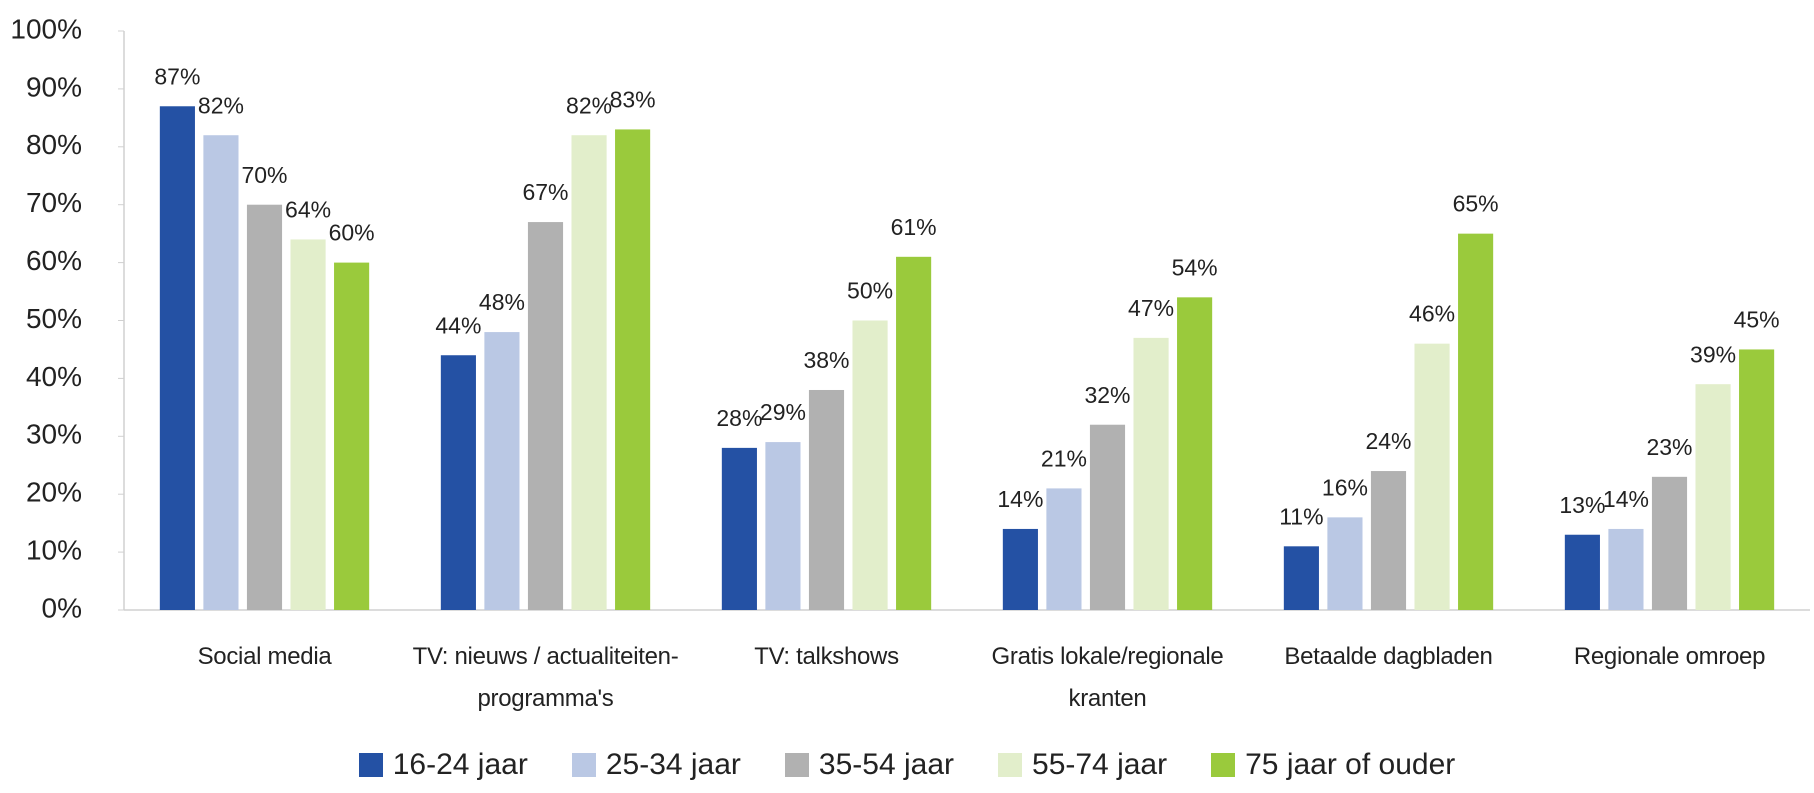 This screenshot has height=793, width=1814. I want to click on value-label: 21%, so click(1064, 458).